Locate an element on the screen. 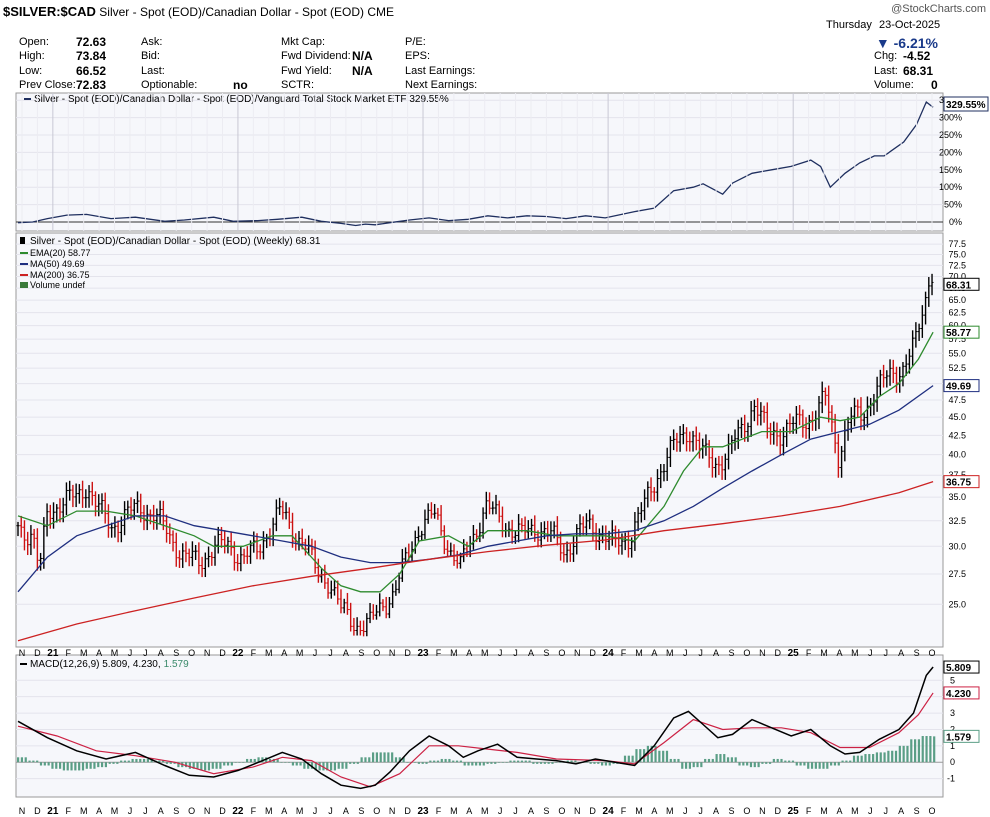 The width and height of the screenshot is (990, 817). last-earnings-label: Last Earnings: is located at coordinates (440, 71).